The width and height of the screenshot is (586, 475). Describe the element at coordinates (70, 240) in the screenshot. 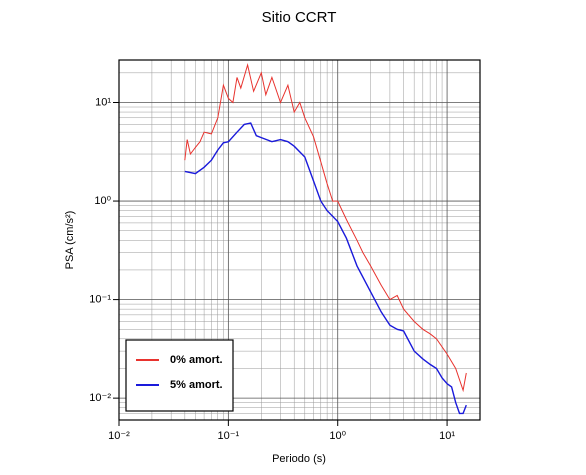

I see `y-axis-label: PSA (cm/s²)` at that location.